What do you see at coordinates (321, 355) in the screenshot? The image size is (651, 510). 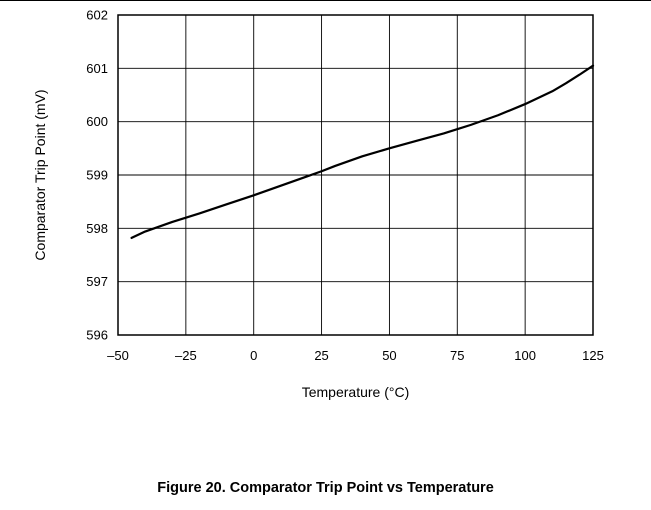 I see `x-tick-label: 25` at bounding box center [321, 355].